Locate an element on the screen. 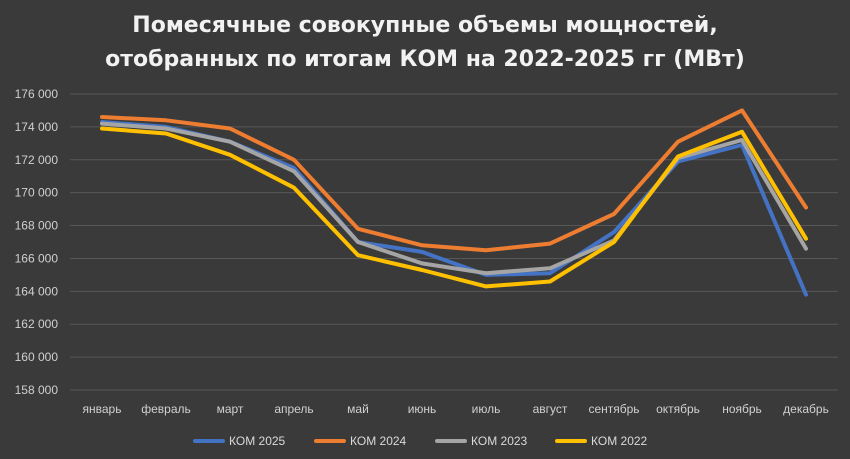 The image size is (850, 459). y-tick-label: 158 000 is located at coordinates (37, 390).